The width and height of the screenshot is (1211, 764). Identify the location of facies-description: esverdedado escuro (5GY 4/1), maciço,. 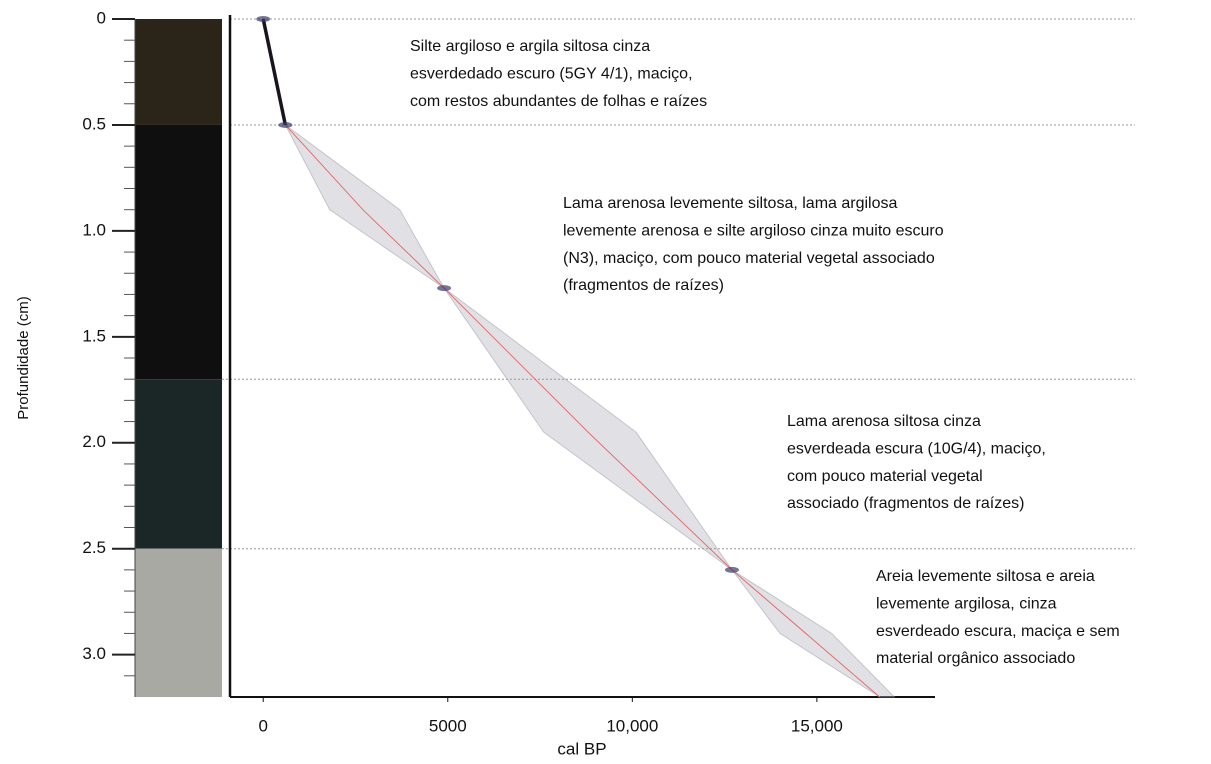
(551, 74).